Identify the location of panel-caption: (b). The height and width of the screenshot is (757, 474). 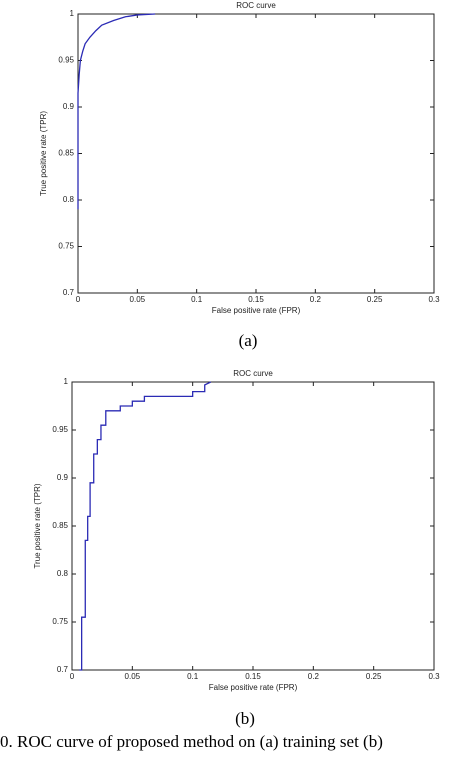
(245, 718).